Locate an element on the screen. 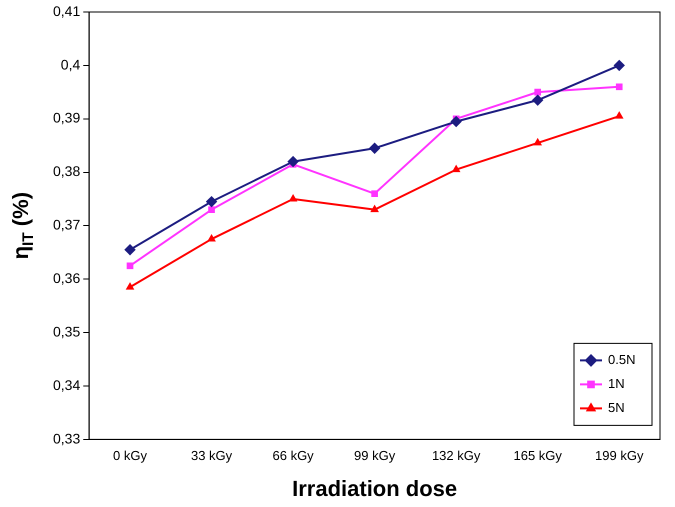 This screenshot has width=675, height=507. y-tick-label: 0,37 is located at coordinates (66, 224).